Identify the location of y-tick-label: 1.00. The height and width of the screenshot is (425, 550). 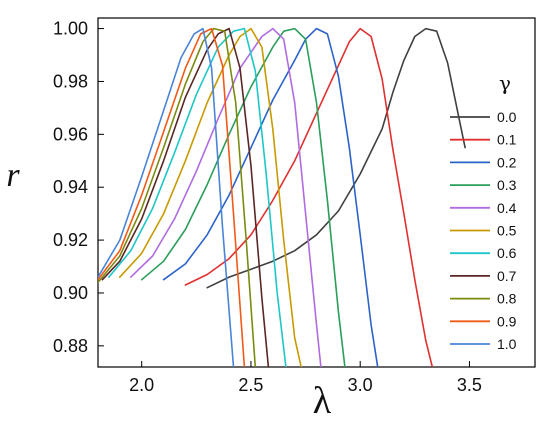
(70, 29).